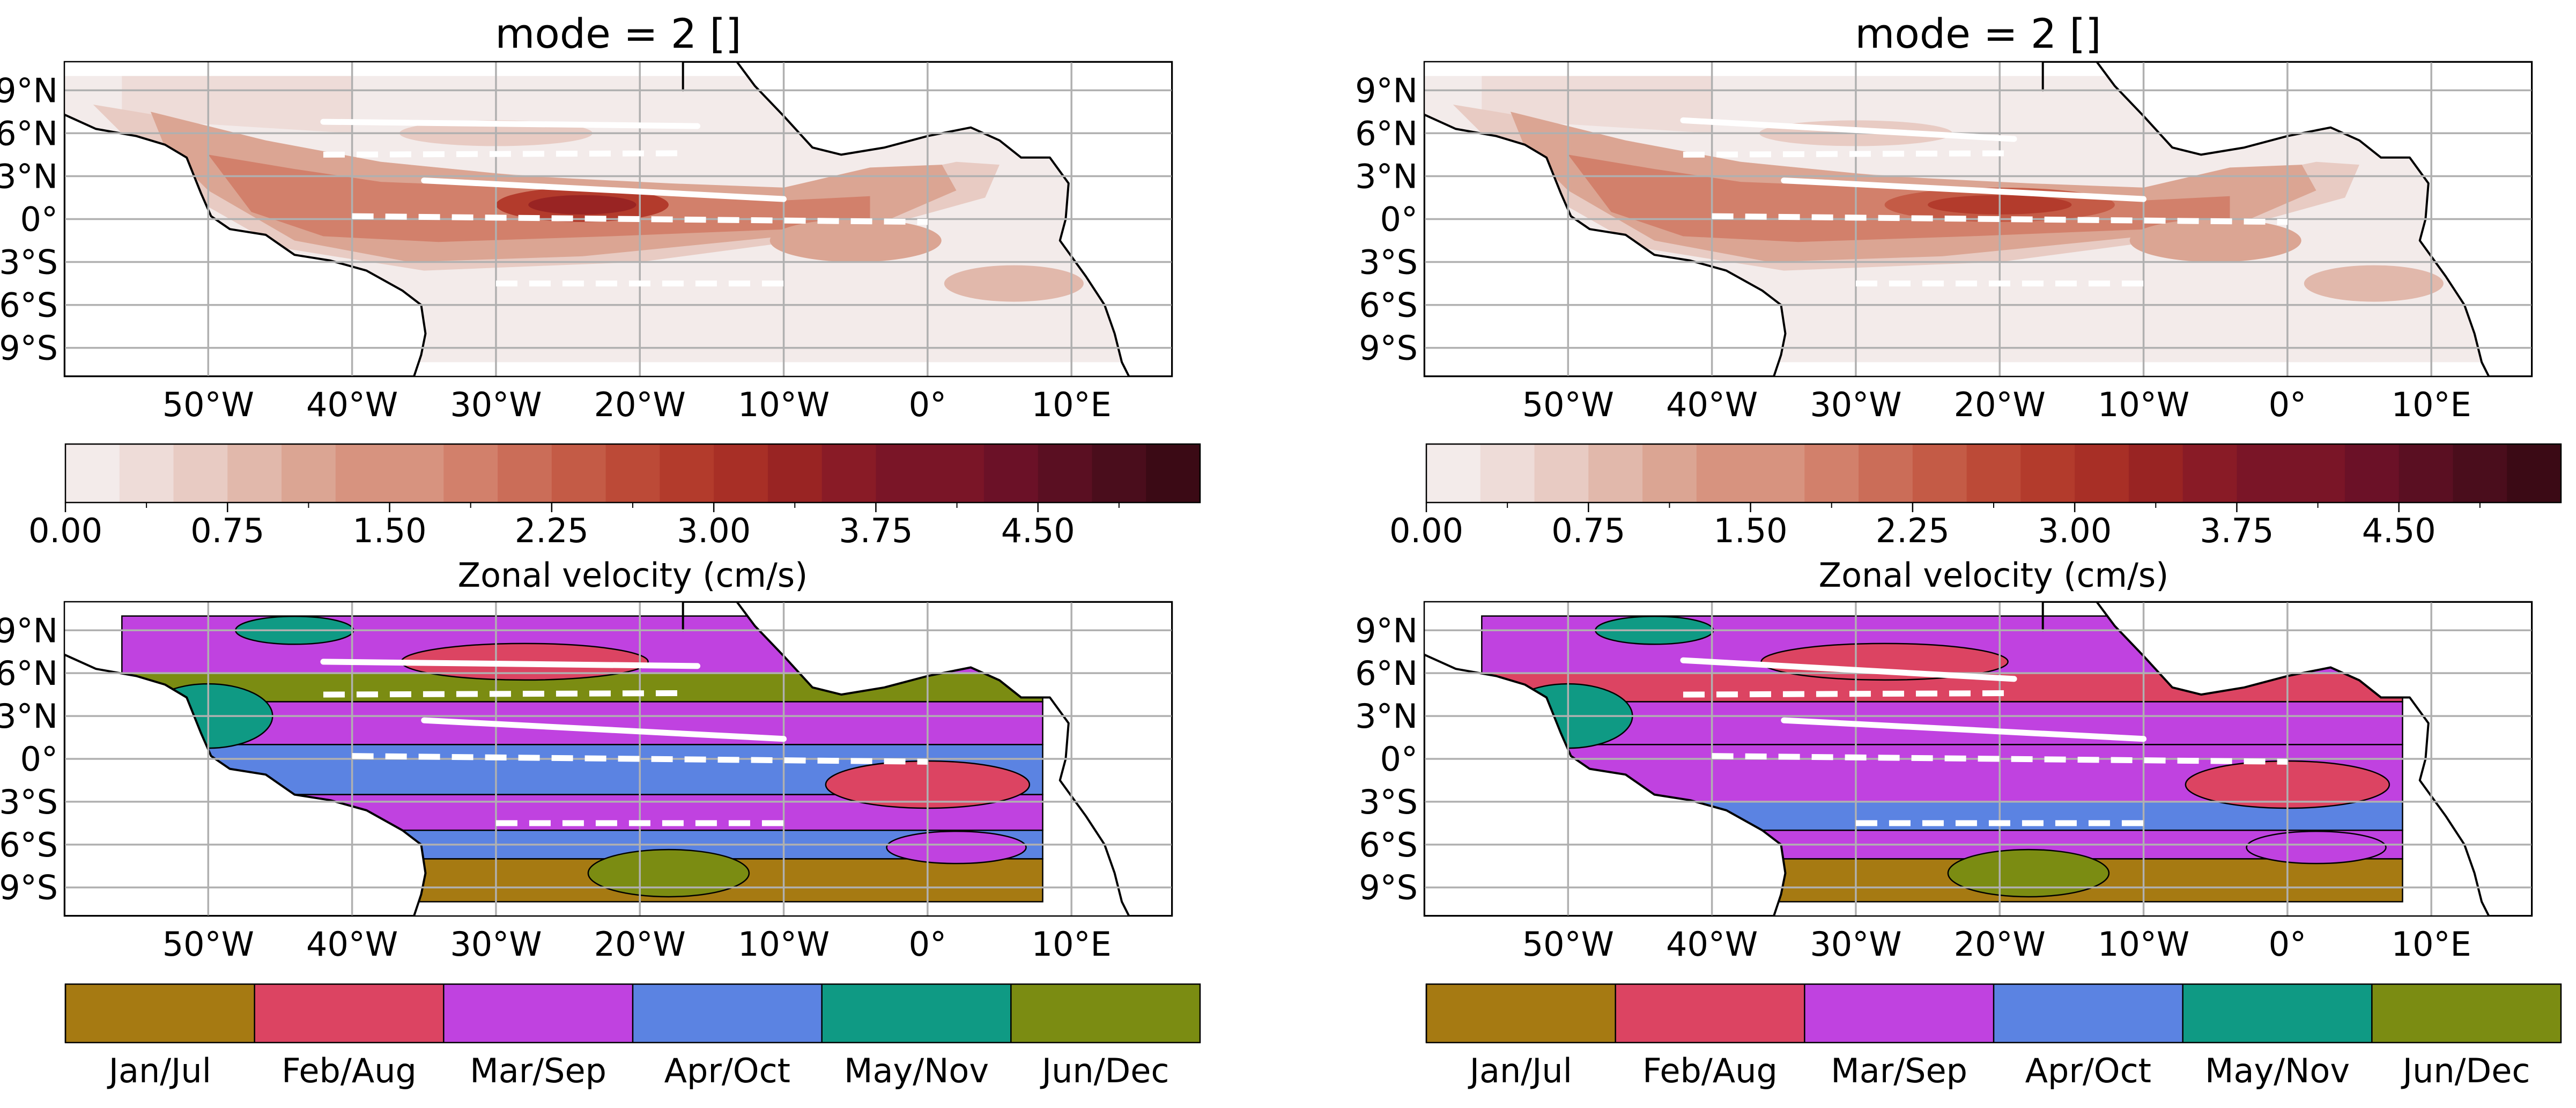 The image size is (2576, 1108). Describe the element at coordinates (159, 1070) in the screenshot. I see `colorbar-category-label: Jan/Jul` at that location.